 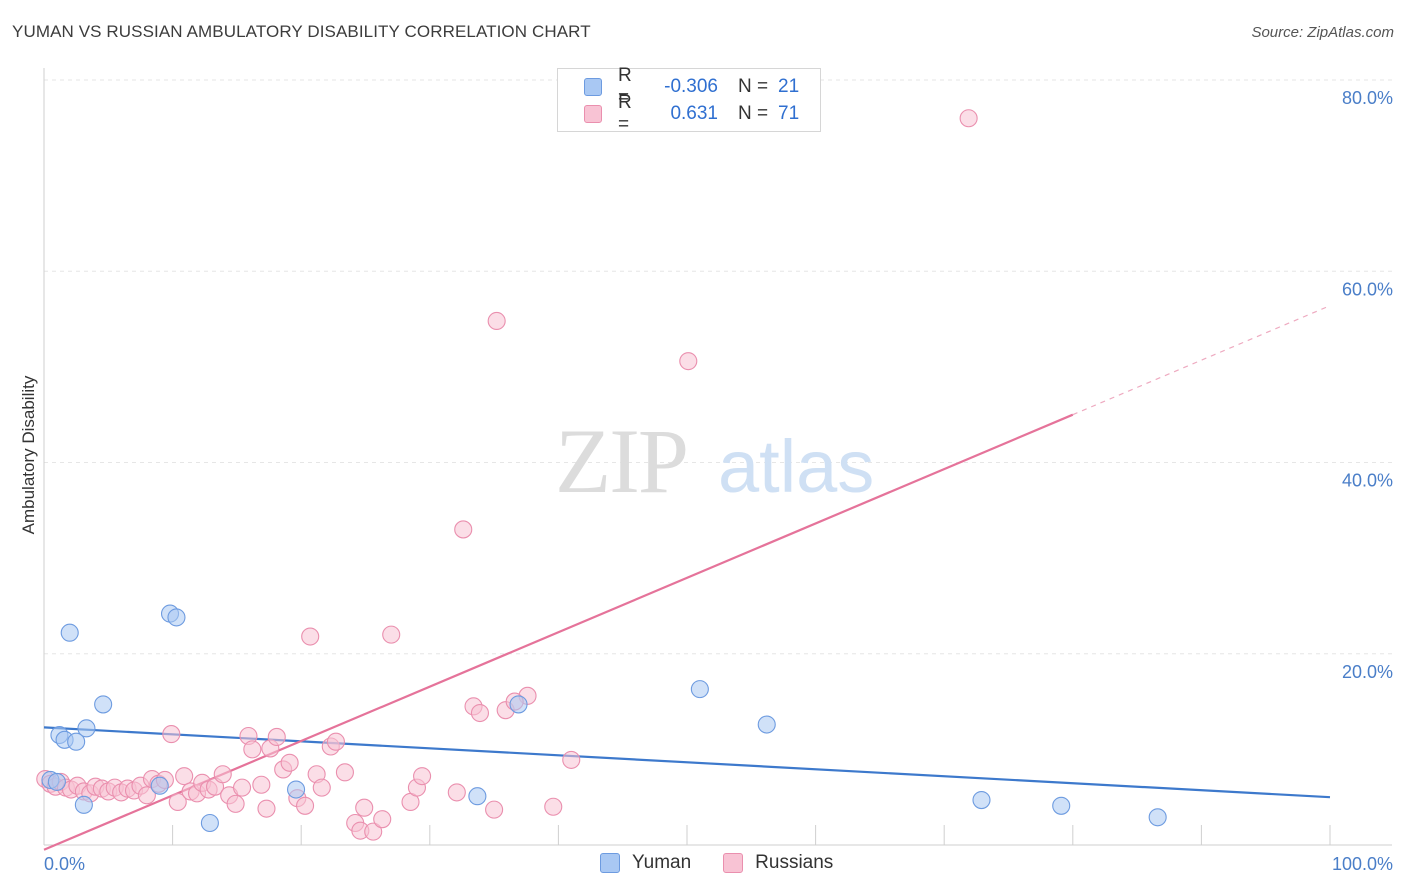 What do you see at coordinates (1367, 672) in the screenshot?
I see `y-tick-label-0: 20.0%` at bounding box center [1367, 672].